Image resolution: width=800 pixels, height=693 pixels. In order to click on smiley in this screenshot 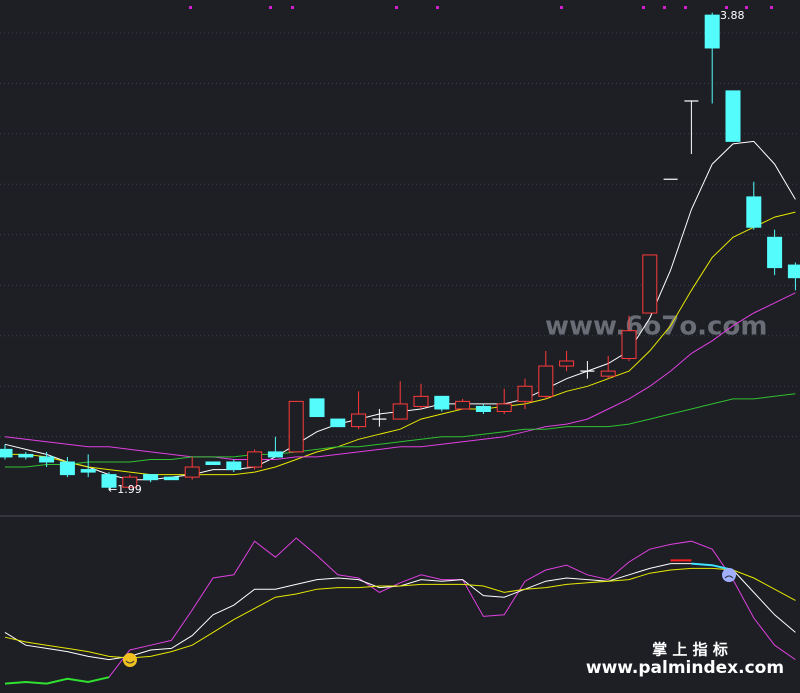, I will do `click(130, 660)`.